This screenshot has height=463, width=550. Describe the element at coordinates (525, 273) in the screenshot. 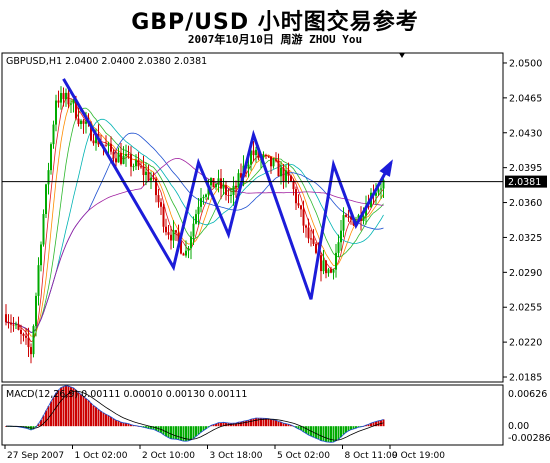

I see `price-tick-label: 2.0290` at that location.